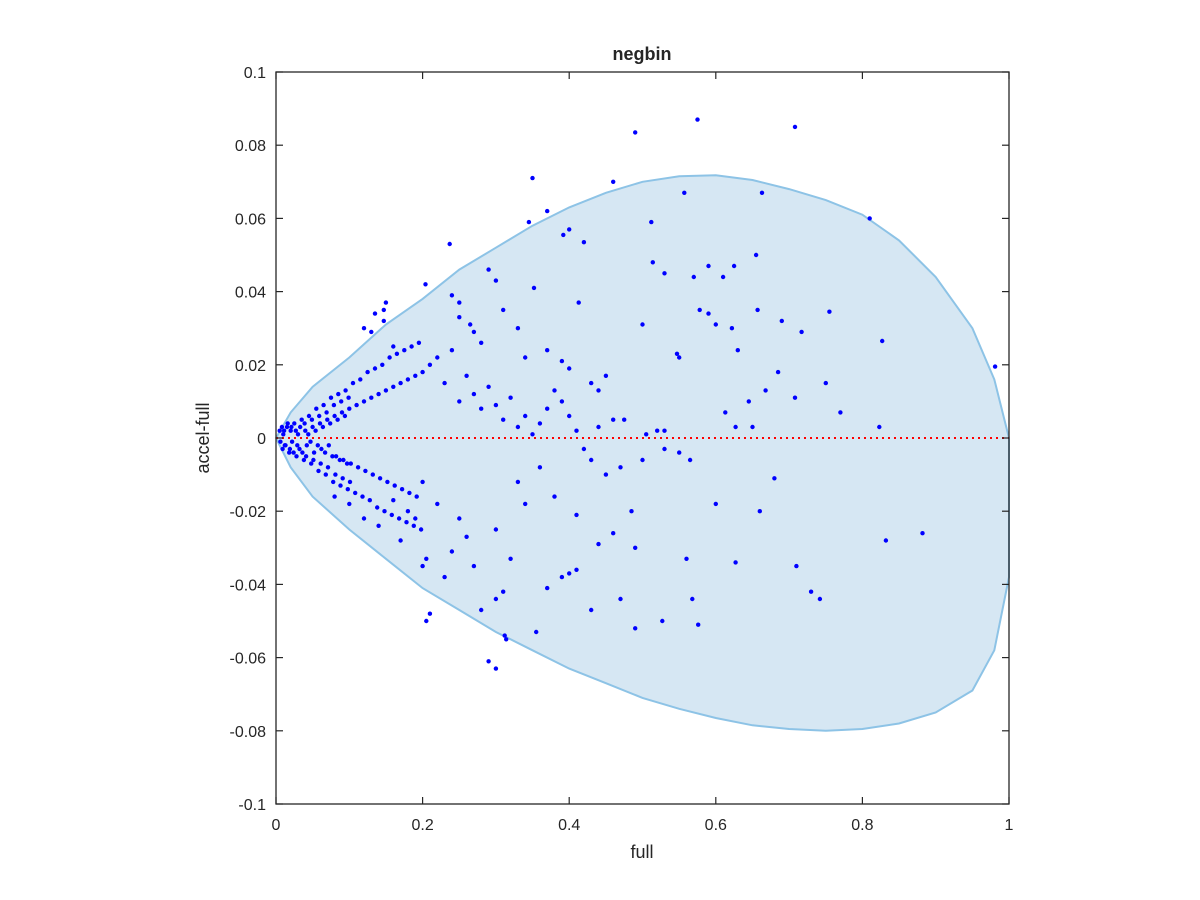 This screenshot has width=1200, height=900. What do you see at coordinates (642, 54) in the screenshot?
I see `chart-title: negbin` at bounding box center [642, 54].